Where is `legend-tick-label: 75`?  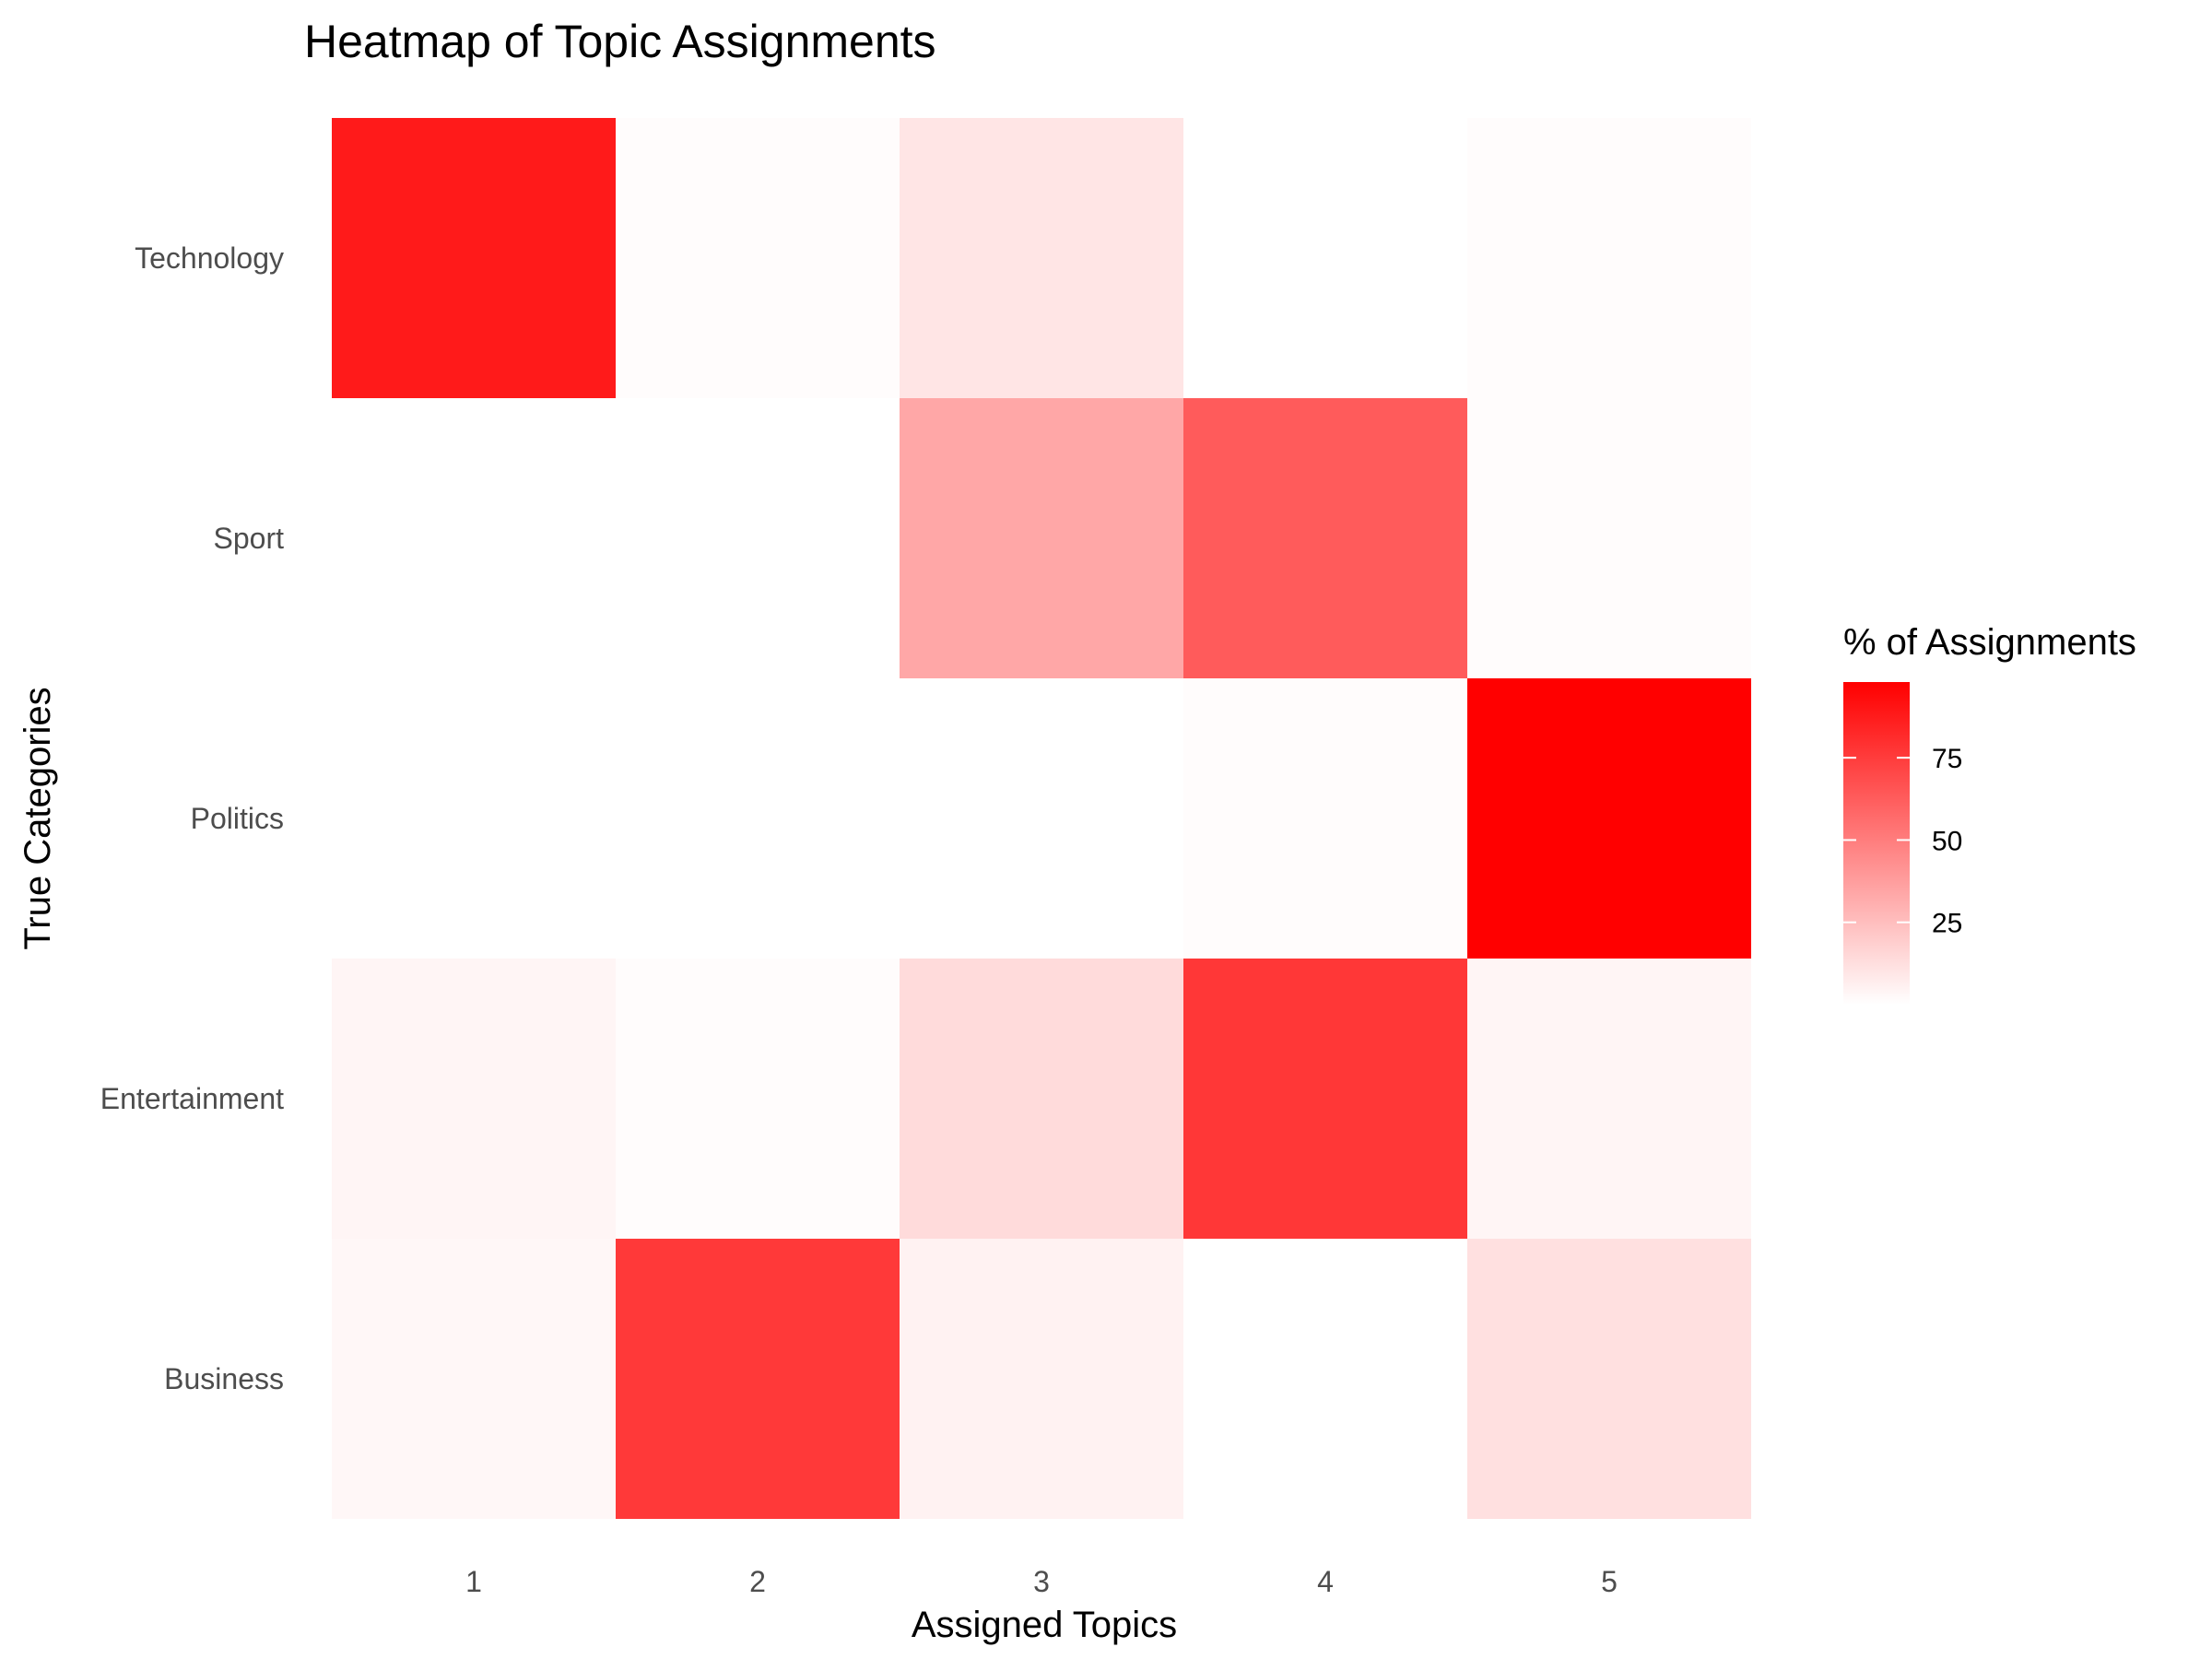 legend-tick-label: 75 is located at coordinates (1947, 759).